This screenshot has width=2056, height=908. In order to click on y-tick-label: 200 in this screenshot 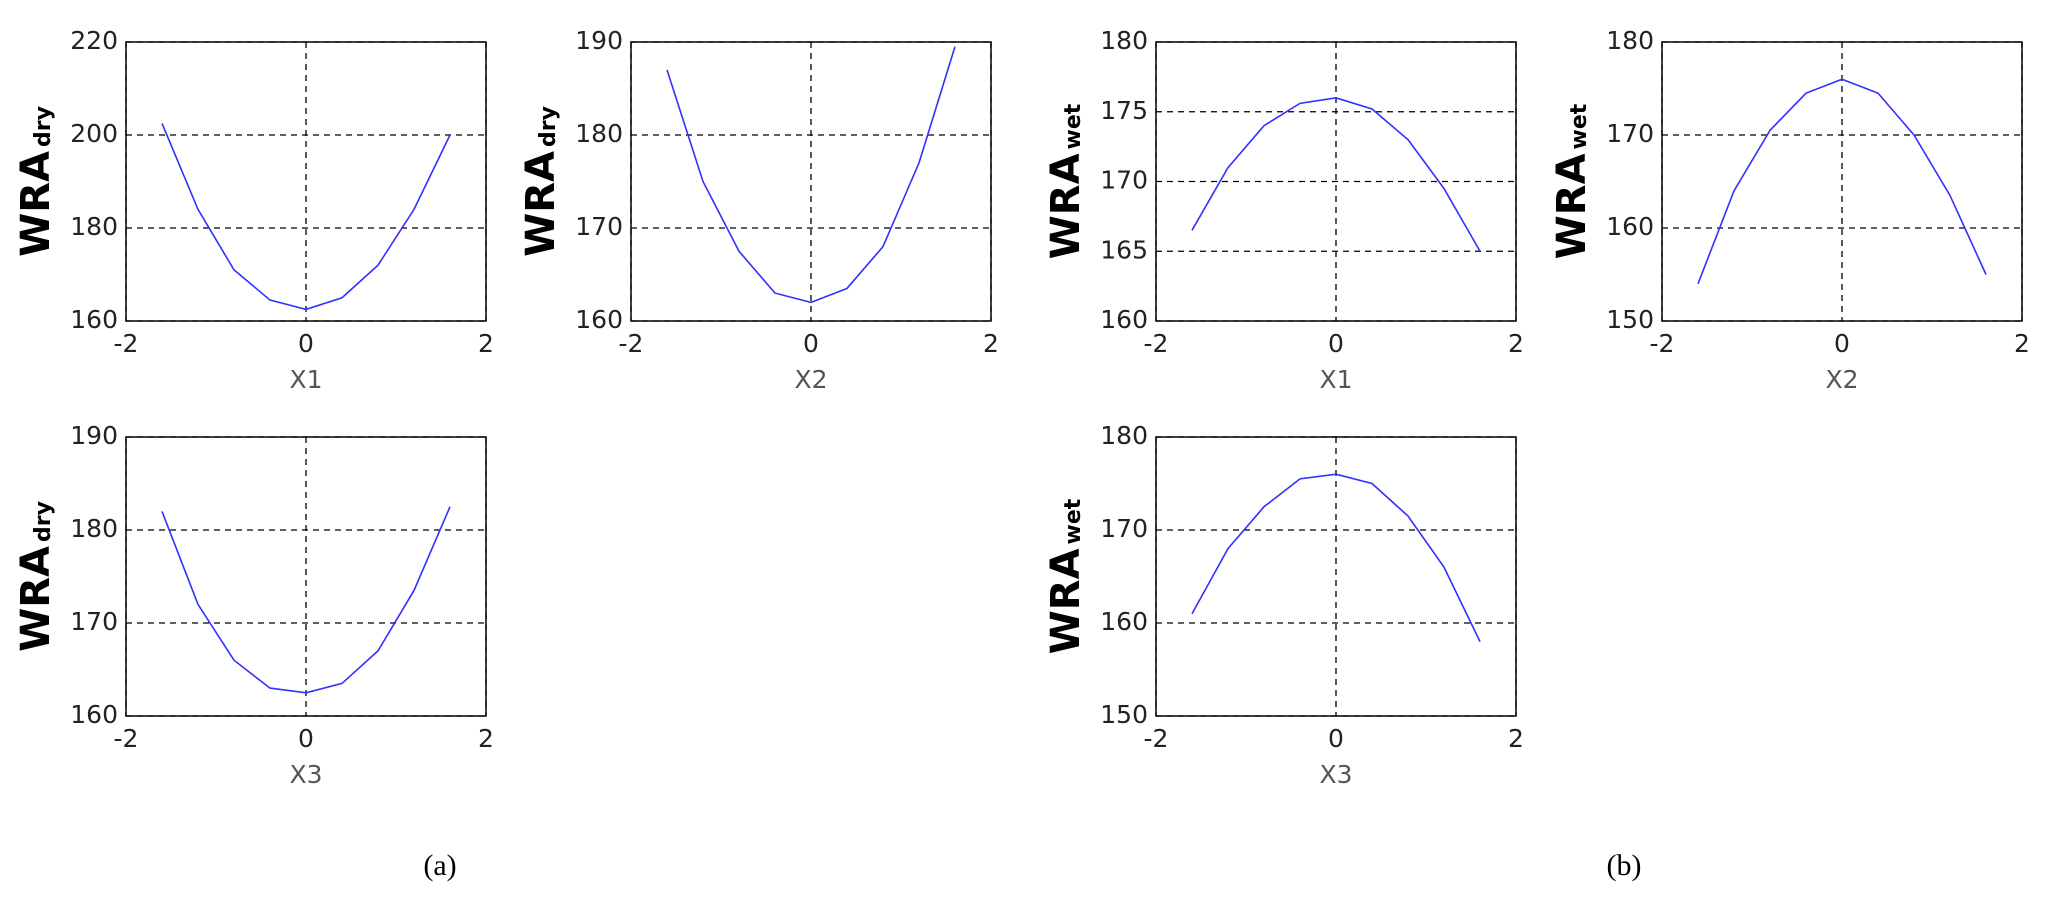, I will do `click(94, 133)`.